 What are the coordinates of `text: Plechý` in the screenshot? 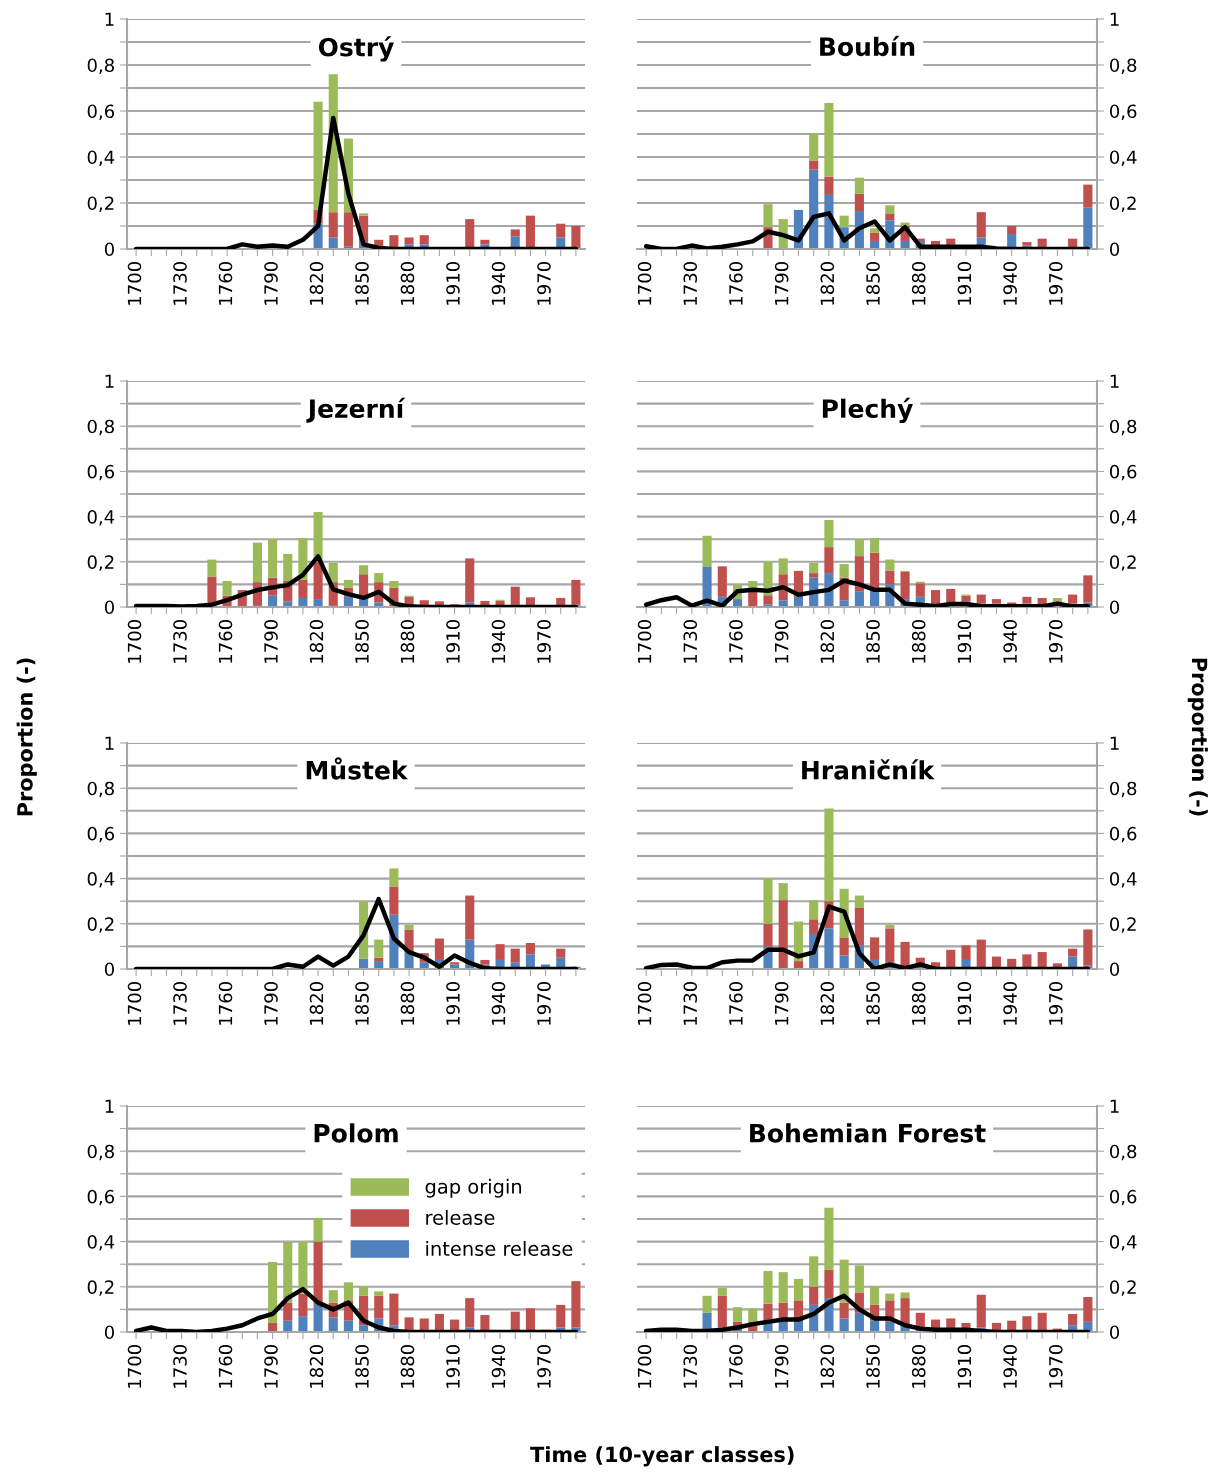 It's located at (867, 410).